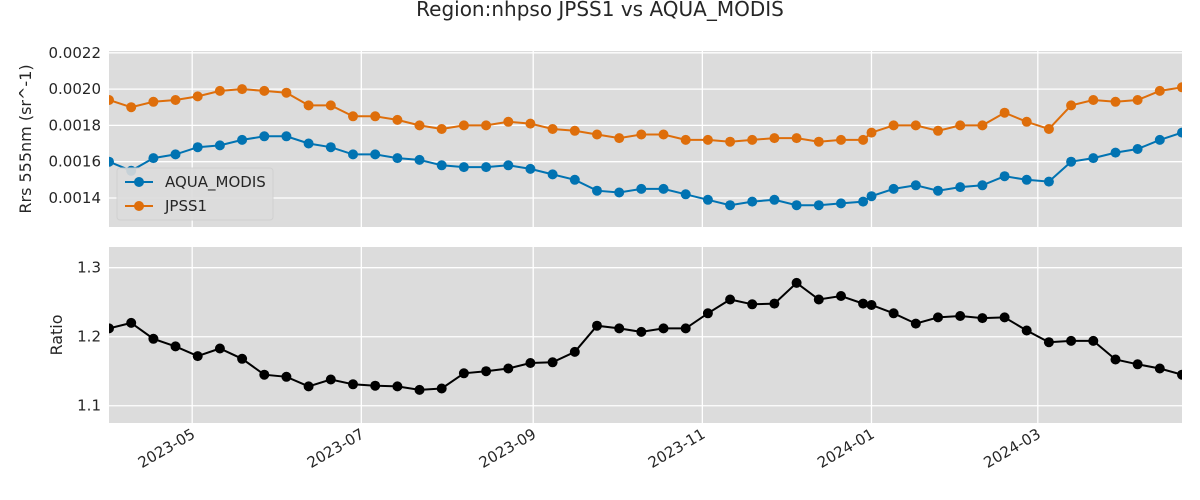 This screenshot has width=1200, height=500. I want to click on legend: AQUA_MODIS JPSS1, so click(195, 194).